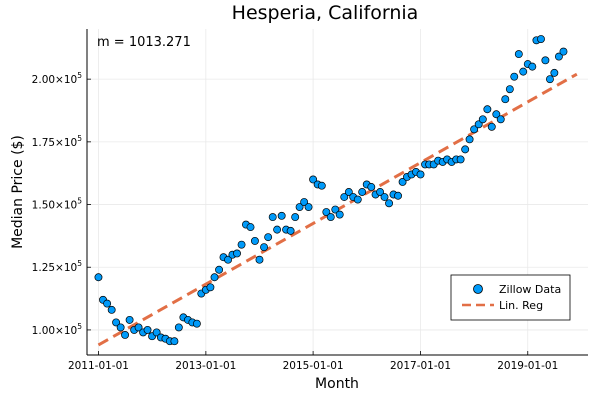  Describe the element at coordinates (420, 366) in the screenshot. I see `x-tick-label: 2017-01-01` at that location.